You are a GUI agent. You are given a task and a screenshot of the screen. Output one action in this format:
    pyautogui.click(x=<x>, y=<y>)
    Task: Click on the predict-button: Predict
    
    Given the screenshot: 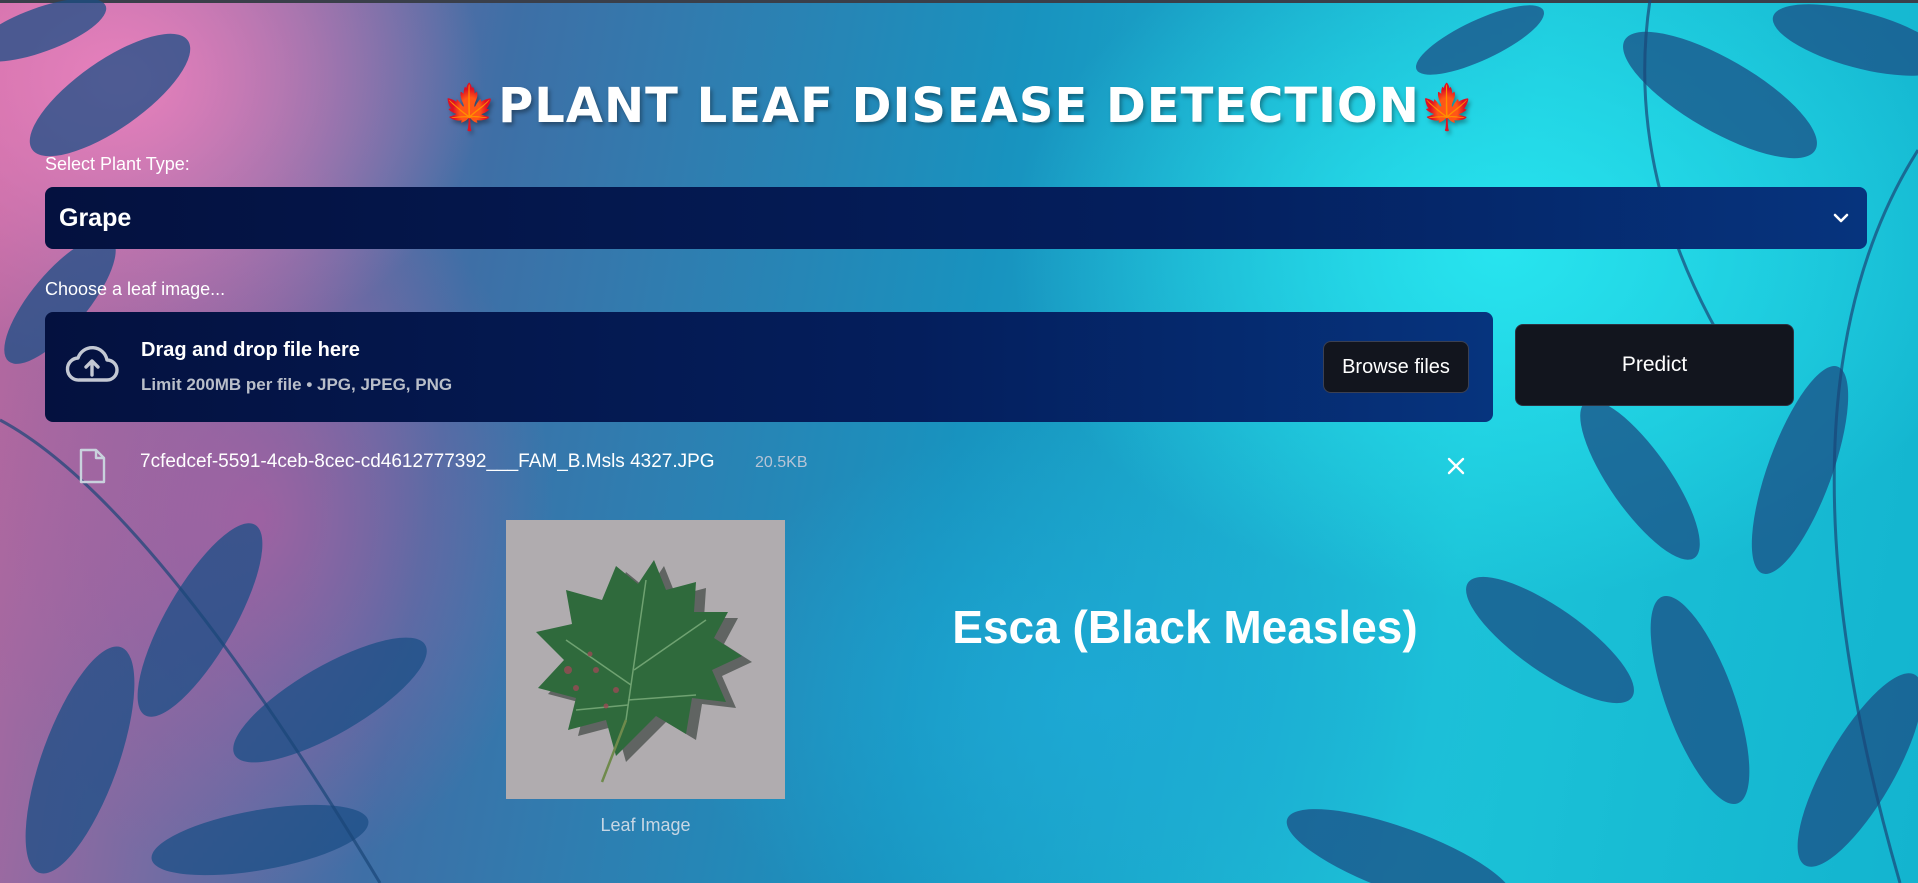 What is the action you would take?
    pyautogui.click(x=1654, y=365)
    